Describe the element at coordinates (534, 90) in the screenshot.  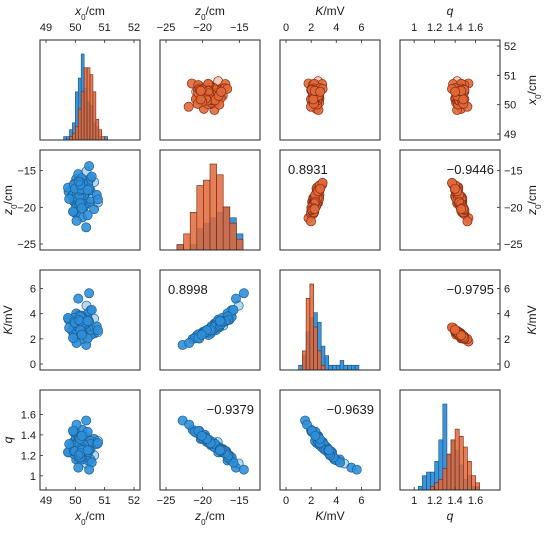
I see `axis-label-right: x0/cm` at that location.